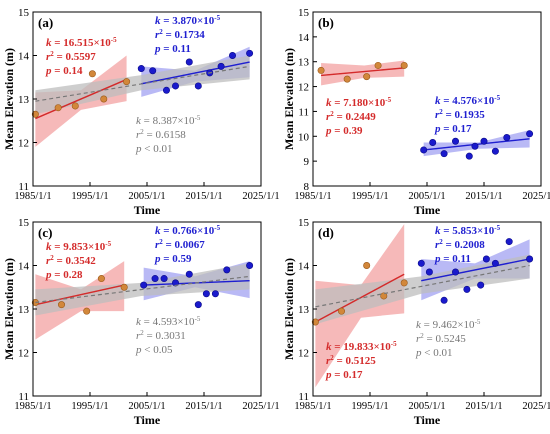 The width and height of the screenshot is (550, 434). Describe the element at coordinates (80, 295) in the screenshot. I see `fit-line-early` at that location.